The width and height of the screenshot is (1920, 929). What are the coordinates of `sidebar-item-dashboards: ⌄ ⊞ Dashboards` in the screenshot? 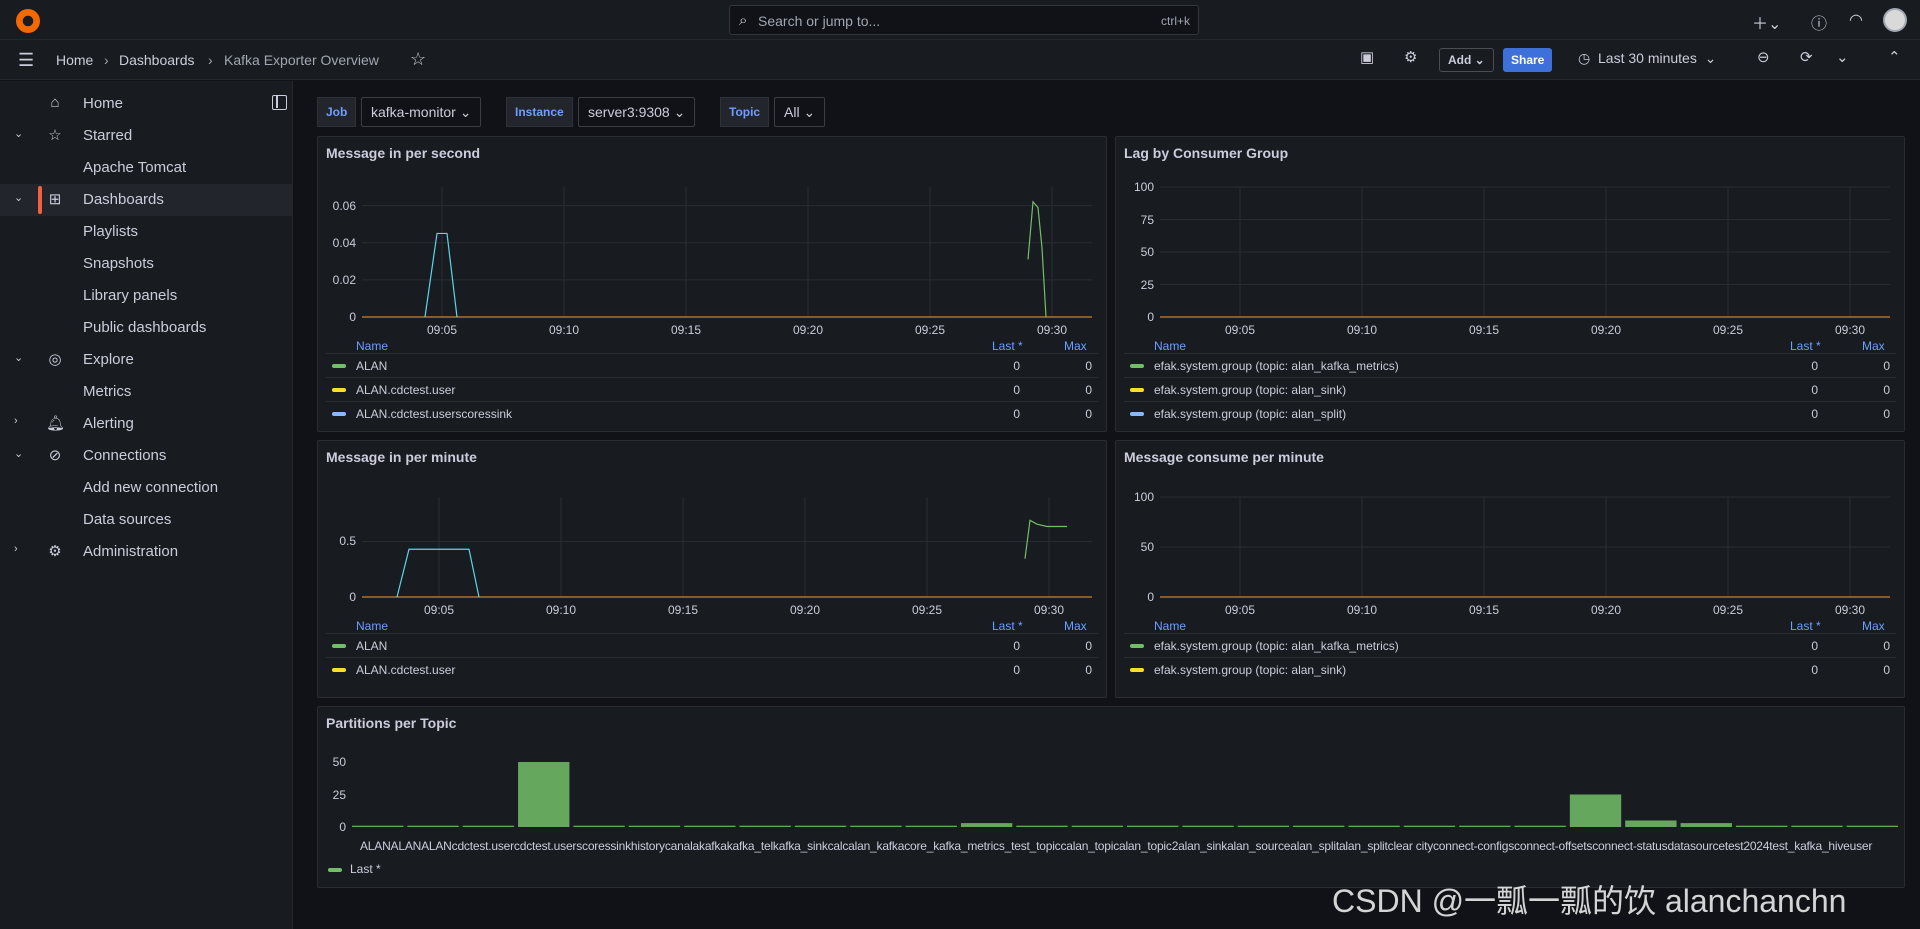 It's located at (146, 200).